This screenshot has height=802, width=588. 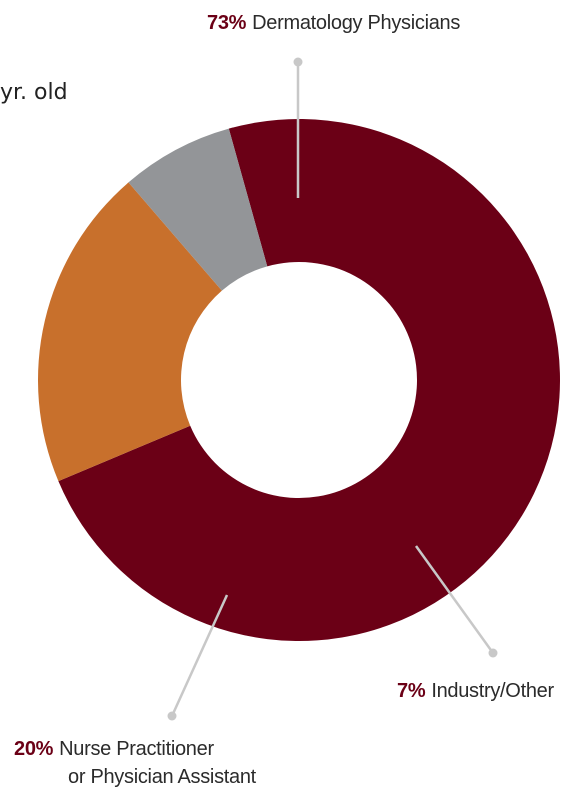 I want to click on leader-line-industry-dot, so click(x=493, y=653).